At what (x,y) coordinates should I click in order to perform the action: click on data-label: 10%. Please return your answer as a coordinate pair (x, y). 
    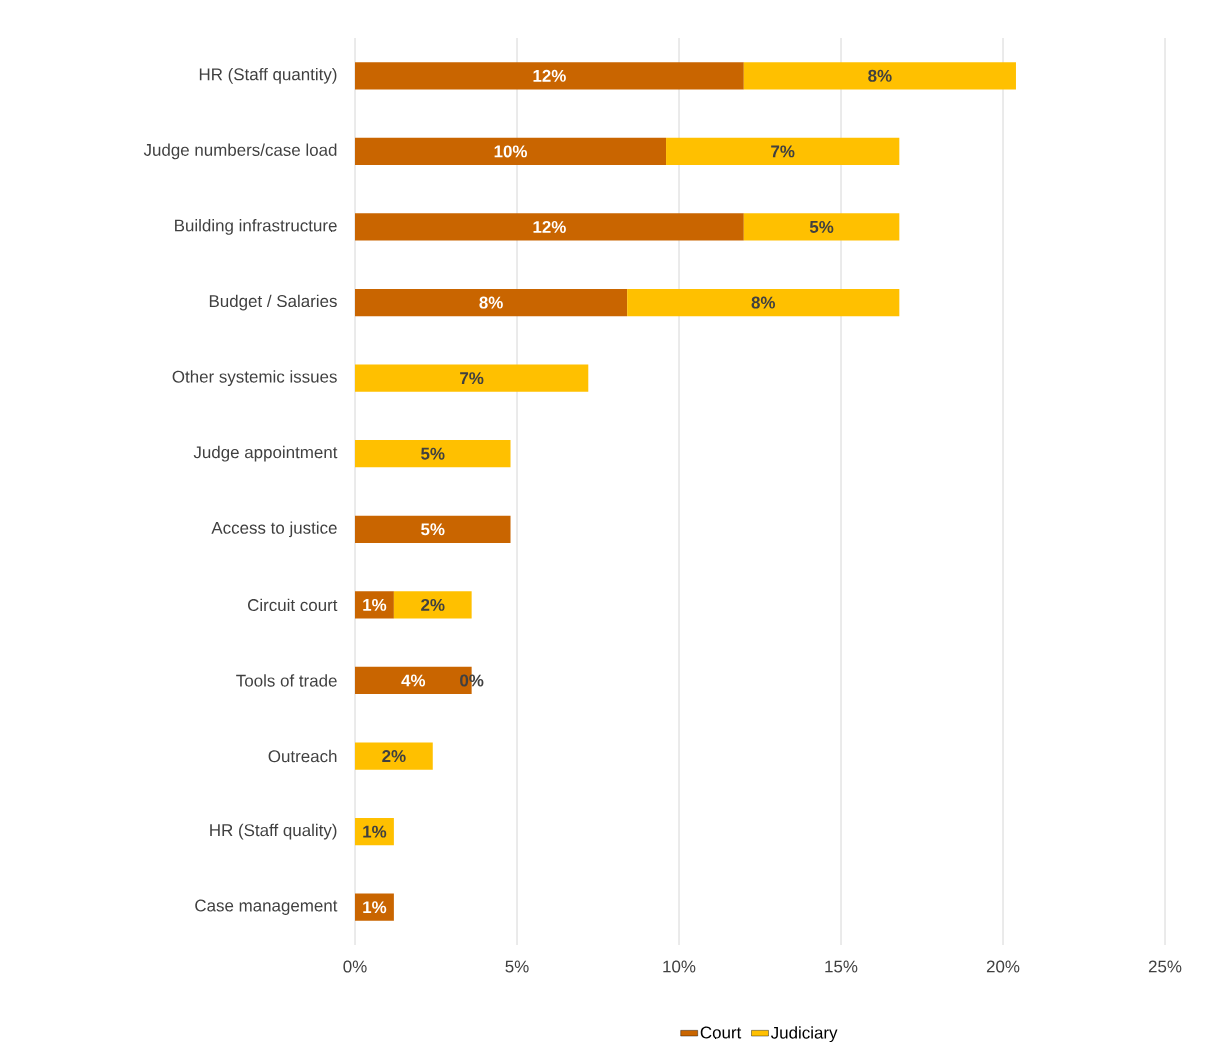
    Looking at the image, I should click on (511, 151).